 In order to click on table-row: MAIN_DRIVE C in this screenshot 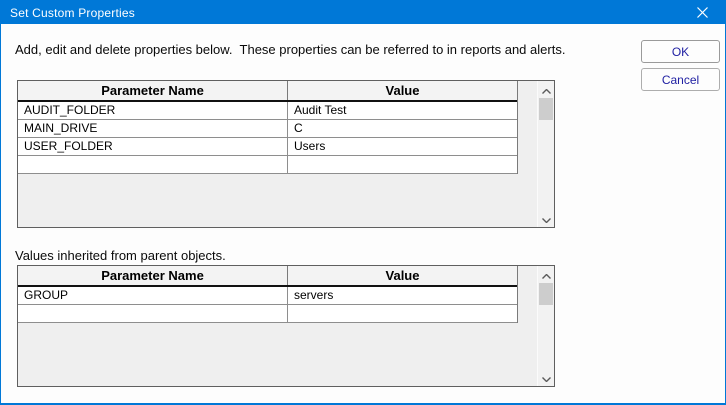, I will do `click(267, 129)`.